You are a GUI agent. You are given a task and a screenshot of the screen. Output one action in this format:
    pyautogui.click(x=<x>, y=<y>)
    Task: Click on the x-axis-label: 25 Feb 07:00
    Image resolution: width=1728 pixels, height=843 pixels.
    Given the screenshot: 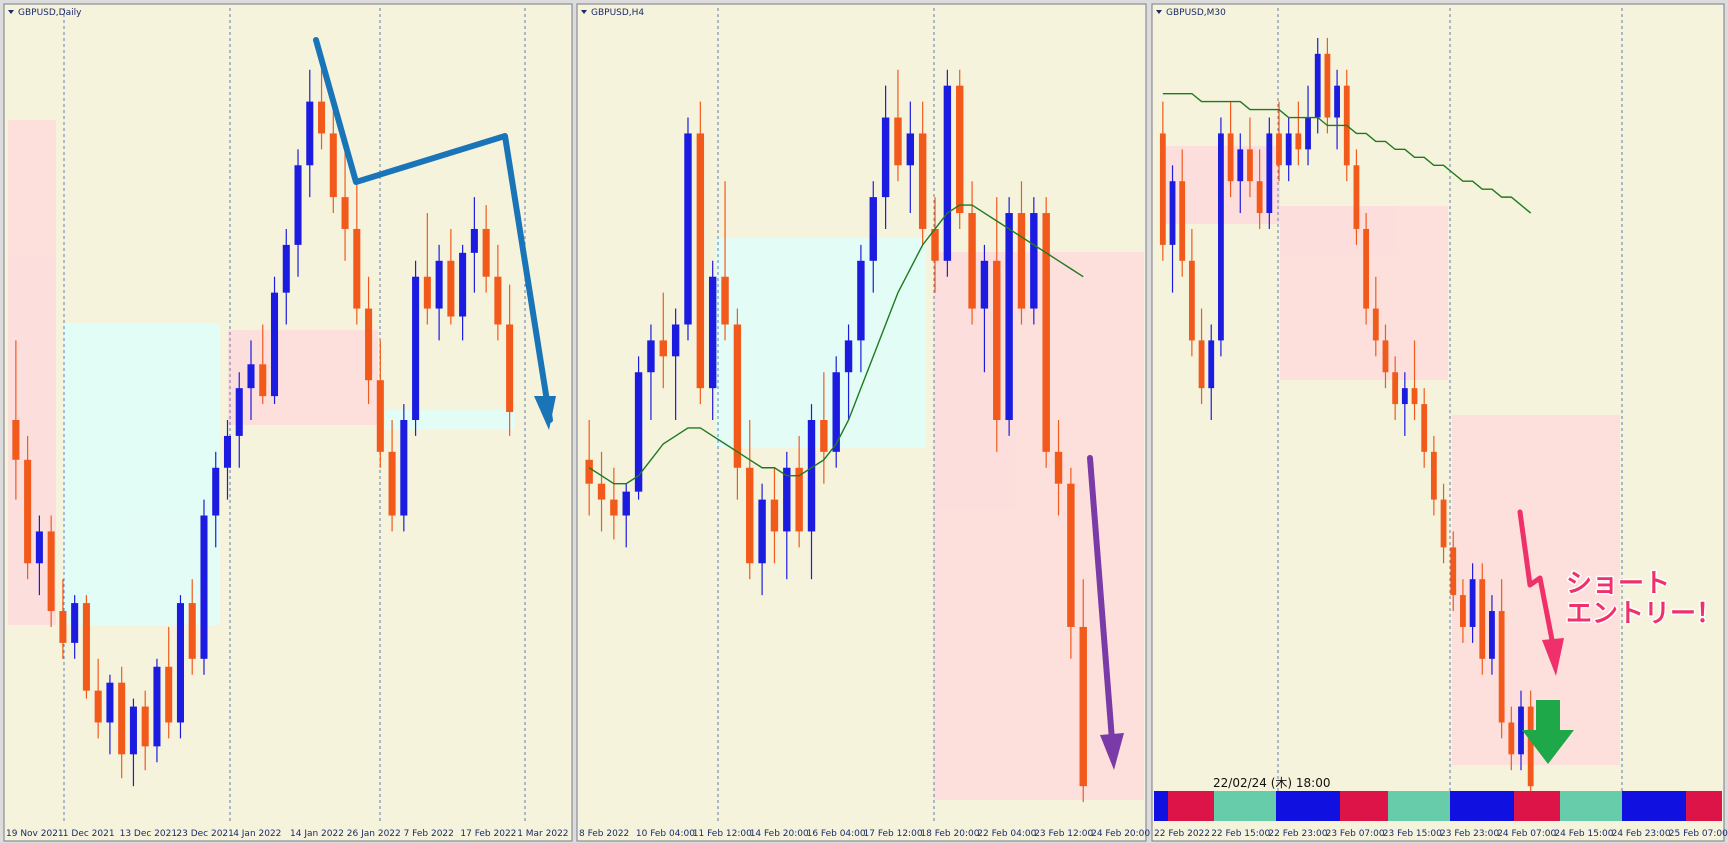 What is the action you would take?
    pyautogui.click(x=1698, y=834)
    